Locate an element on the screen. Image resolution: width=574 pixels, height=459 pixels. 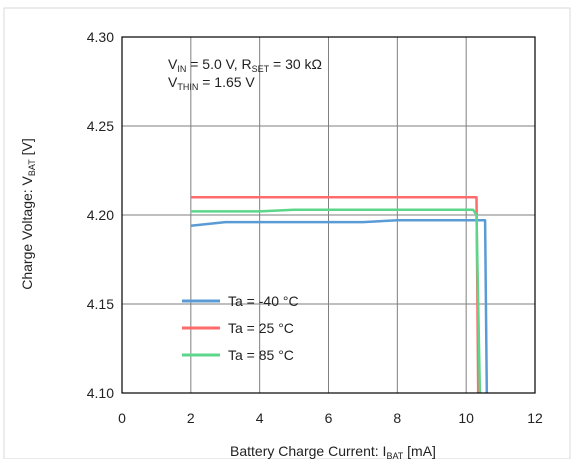
legend: Ta = -40 °C Ta = 25 °C Ta = 85 °C is located at coordinates (240, 328).